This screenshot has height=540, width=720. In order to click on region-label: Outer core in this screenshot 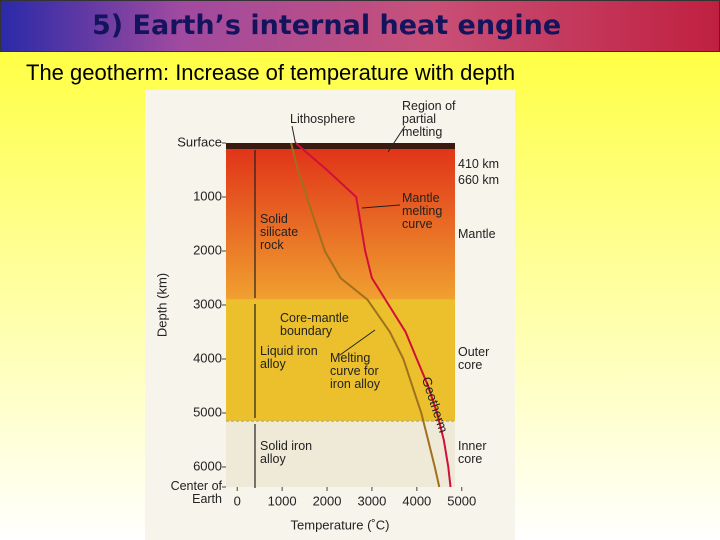, I will do `click(474, 358)`.